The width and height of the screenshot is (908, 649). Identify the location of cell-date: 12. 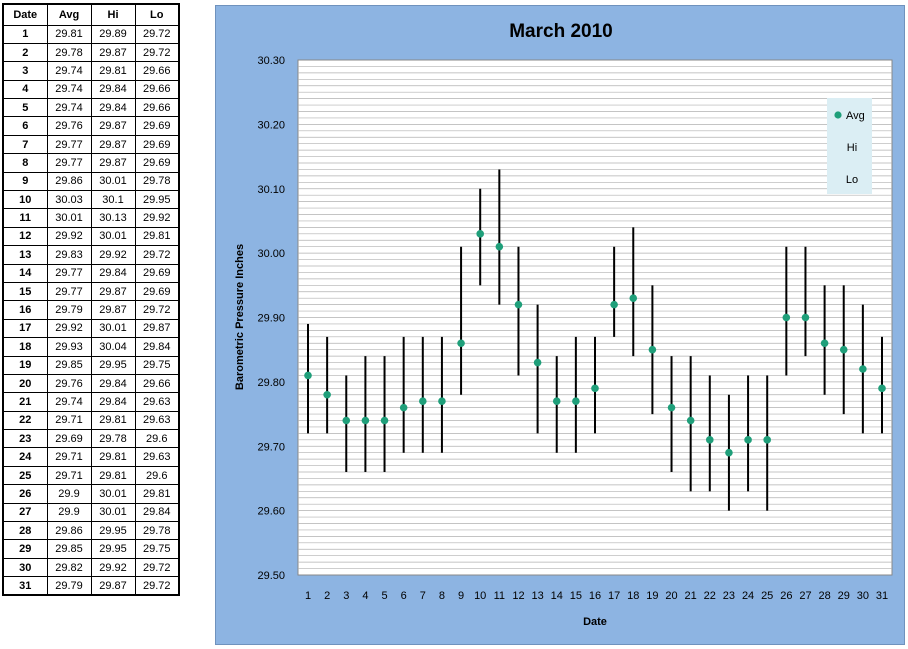
(25, 236).